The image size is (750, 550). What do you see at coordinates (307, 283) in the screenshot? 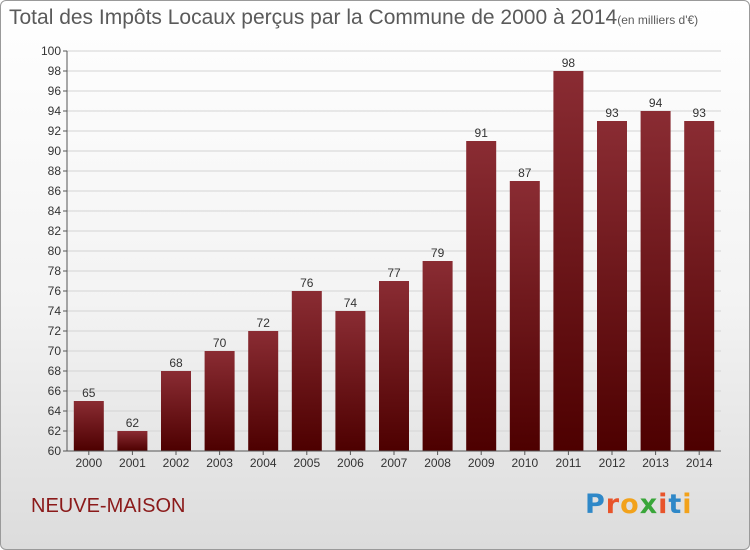
I see `bar-value-label: 76` at bounding box center [307, 283].